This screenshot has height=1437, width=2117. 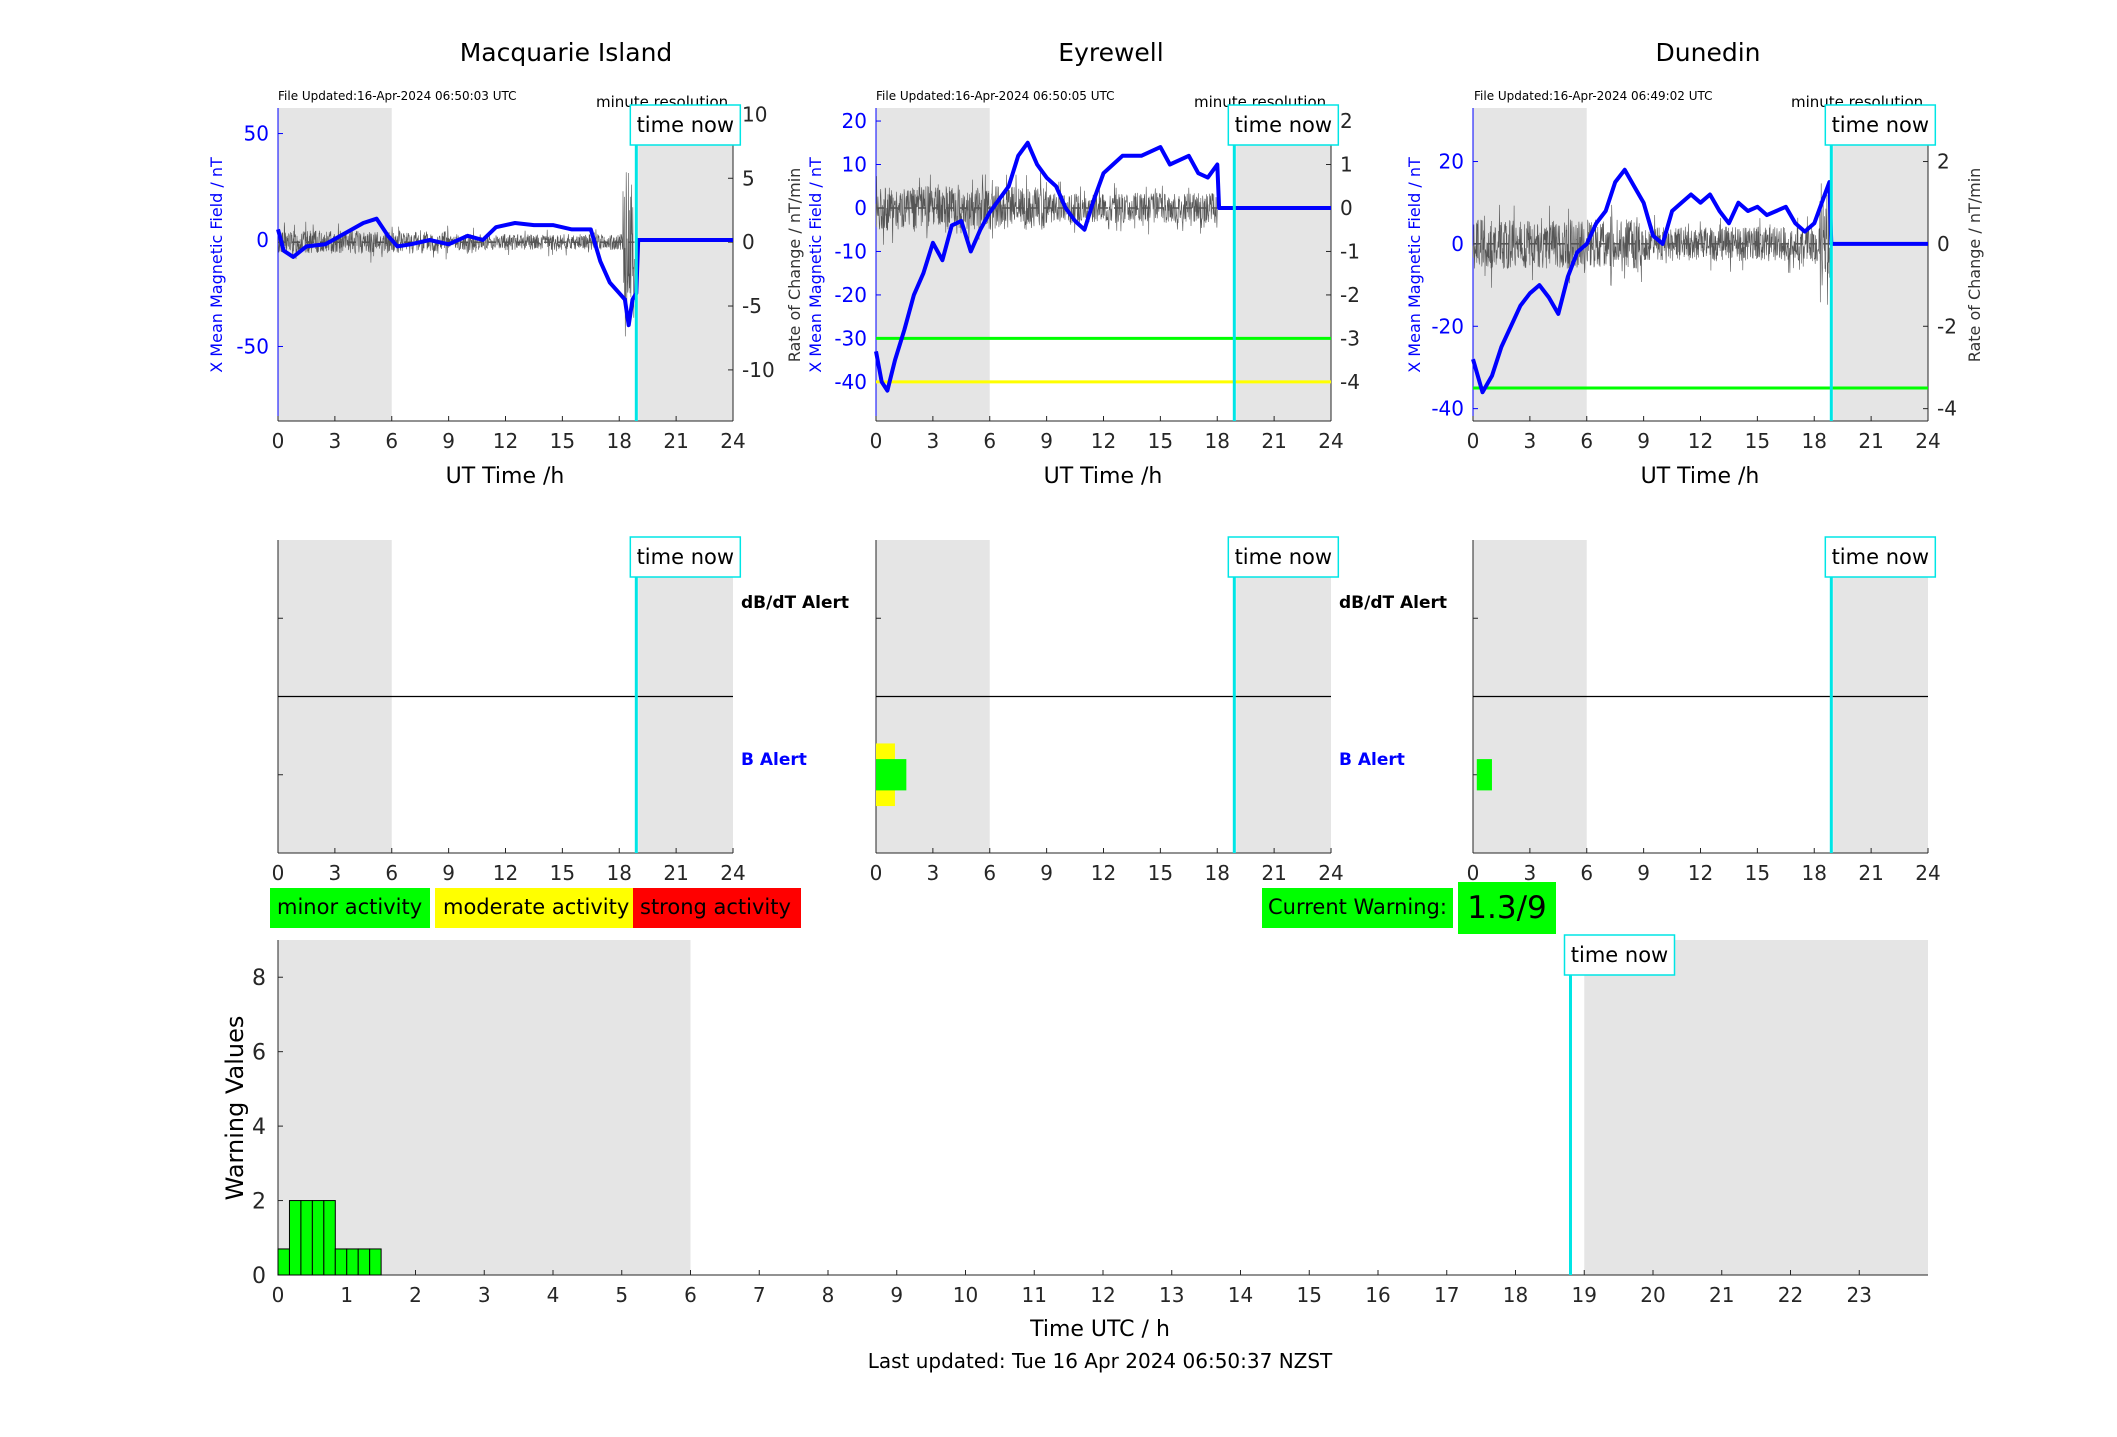 I want to click on legend-strong-label: strong activity, so click(x=715, y=907).